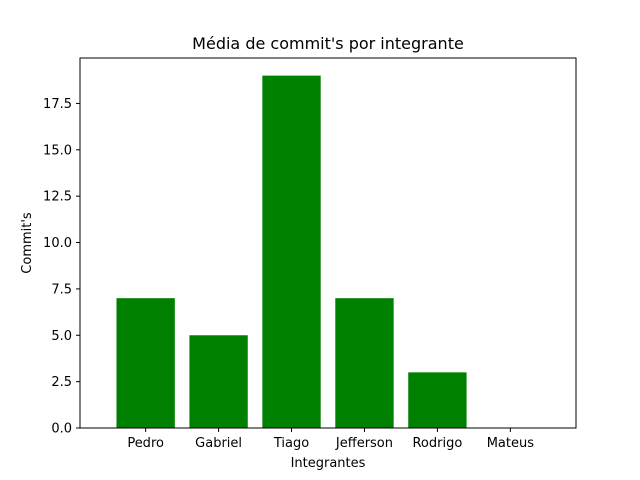 This screenshot has width=640, height=480. What do you see at coordinates (328, 463) in the screenshot?
I see `x-axis-label: Integrantes` at bounding box center [328, 463].